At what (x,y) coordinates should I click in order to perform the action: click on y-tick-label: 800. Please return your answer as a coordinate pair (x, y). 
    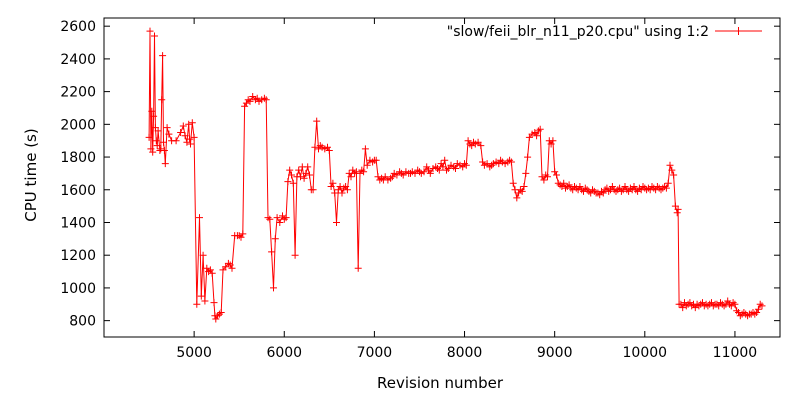
    Looking at the image, I should click on (82, 322).